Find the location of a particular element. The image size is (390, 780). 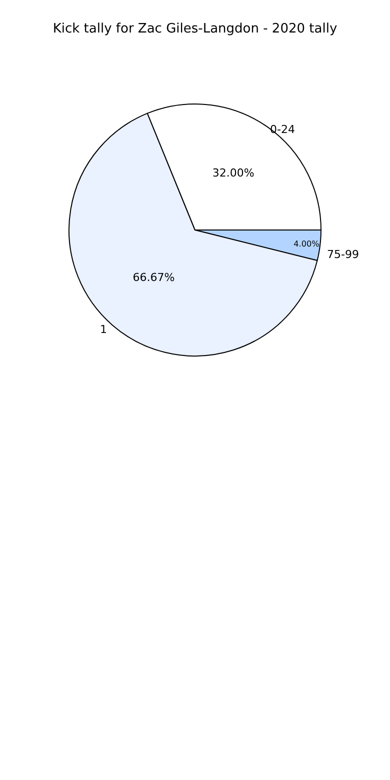

slice-label: 1 is located at coordinates (103, 329).